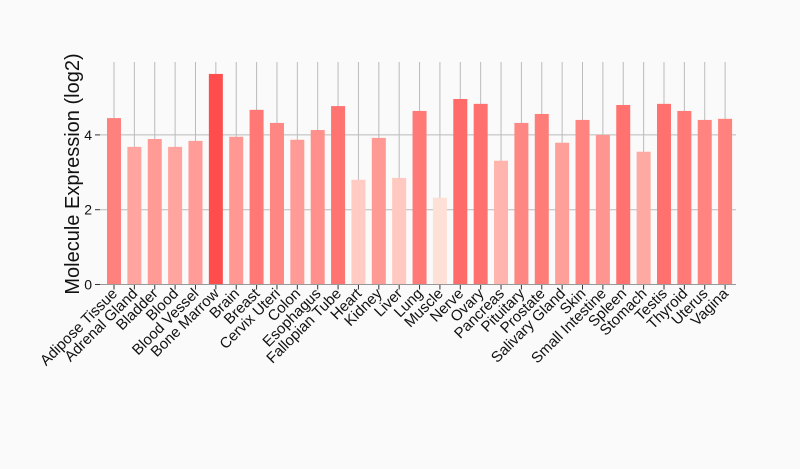 Image resolution: width=800 pixels, height=469 pixels. Describe the element at coordinates (399, 231) in the screenshot. I see `bar-liver` at that location.